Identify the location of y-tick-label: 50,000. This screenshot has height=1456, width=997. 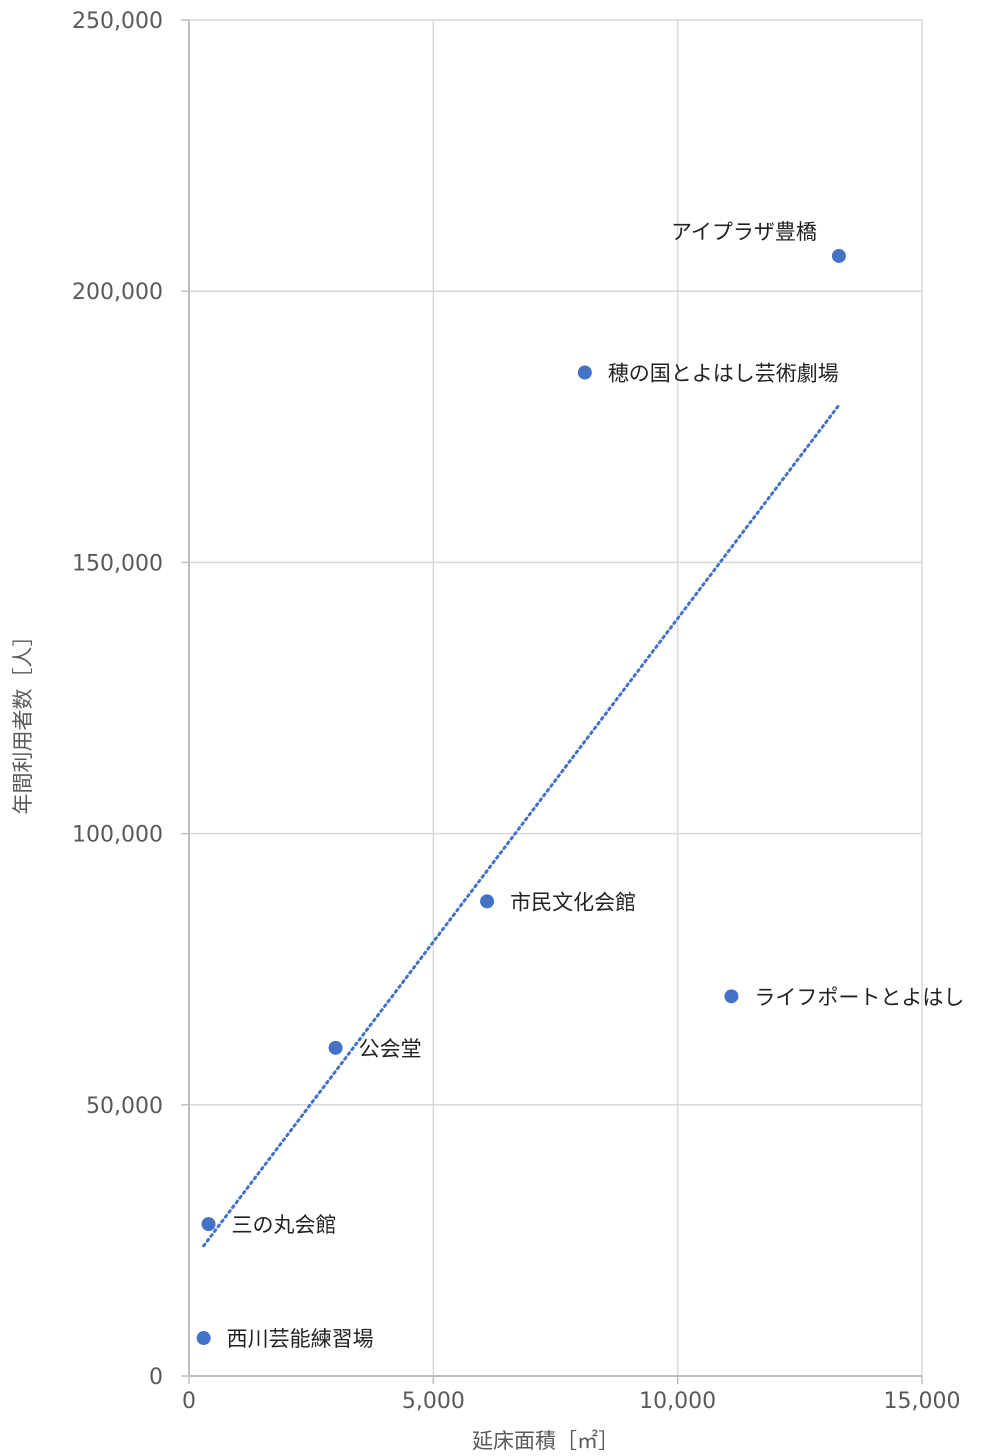
(124, 1106).